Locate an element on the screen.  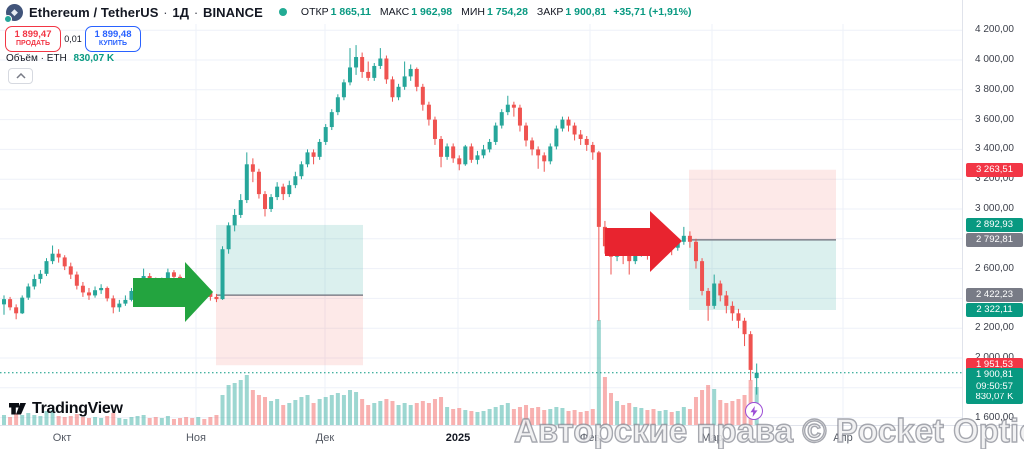
market-status-icon is located at coordinates (282, 12).